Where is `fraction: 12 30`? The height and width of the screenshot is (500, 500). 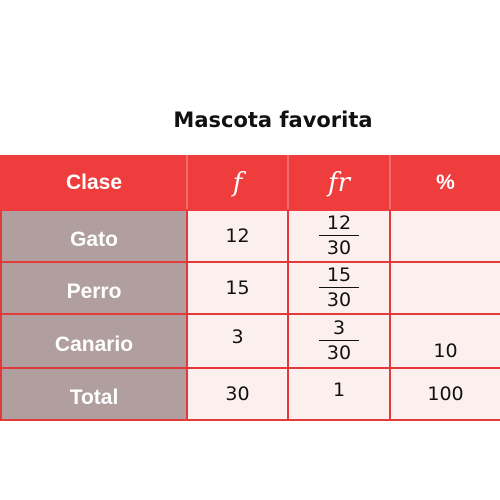 fraction: 12 30 is located at coordinates (339, 236).